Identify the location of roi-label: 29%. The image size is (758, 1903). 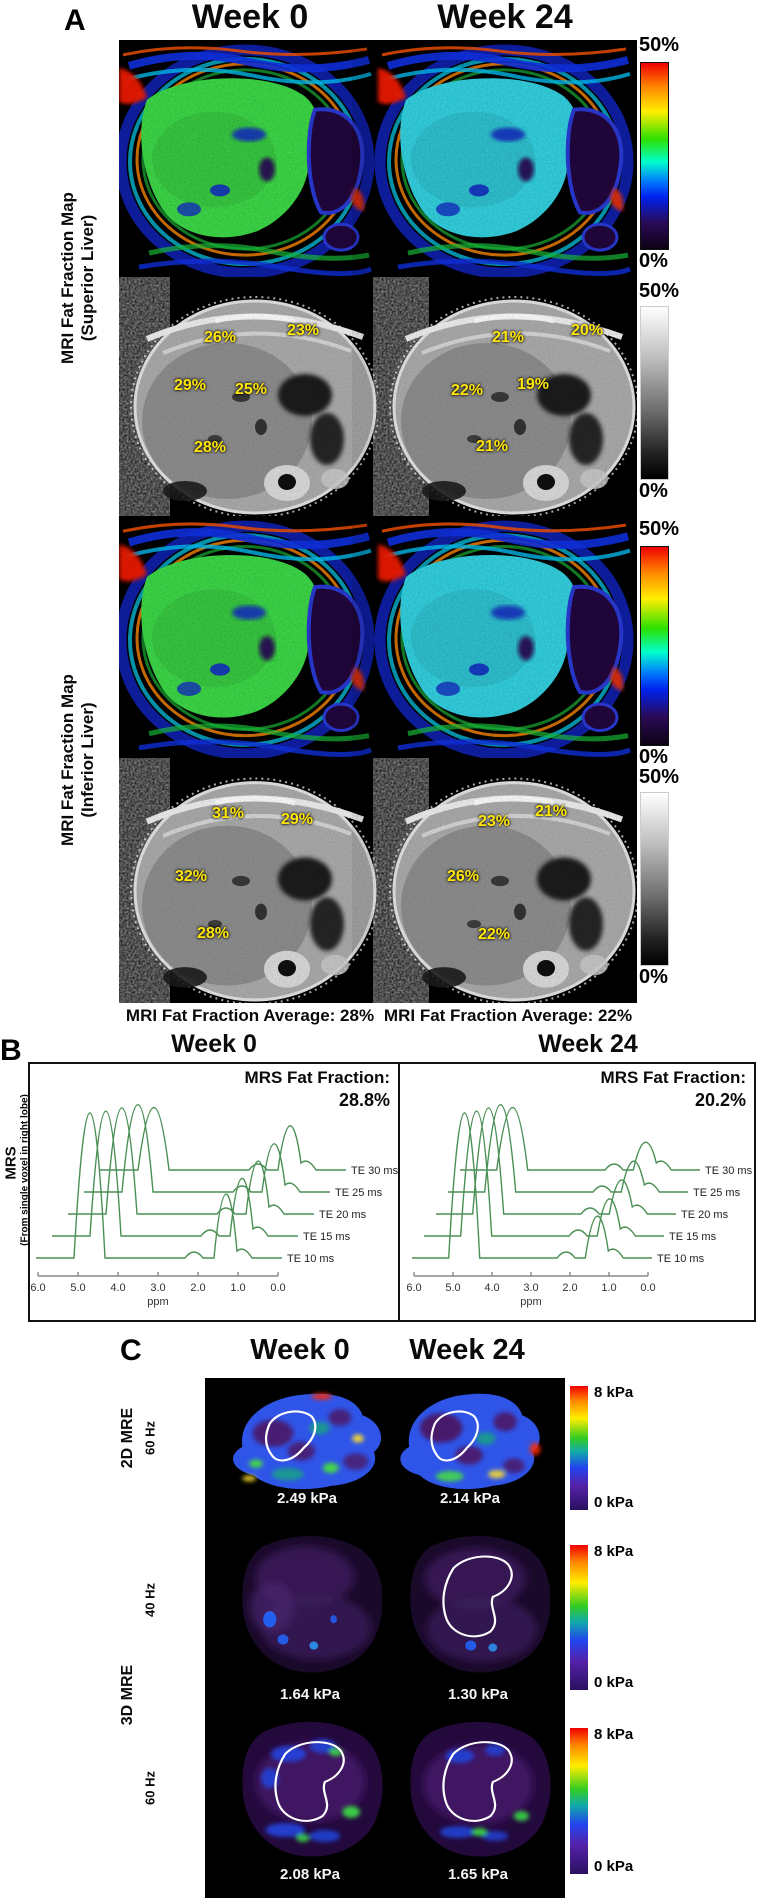
(297, 819).